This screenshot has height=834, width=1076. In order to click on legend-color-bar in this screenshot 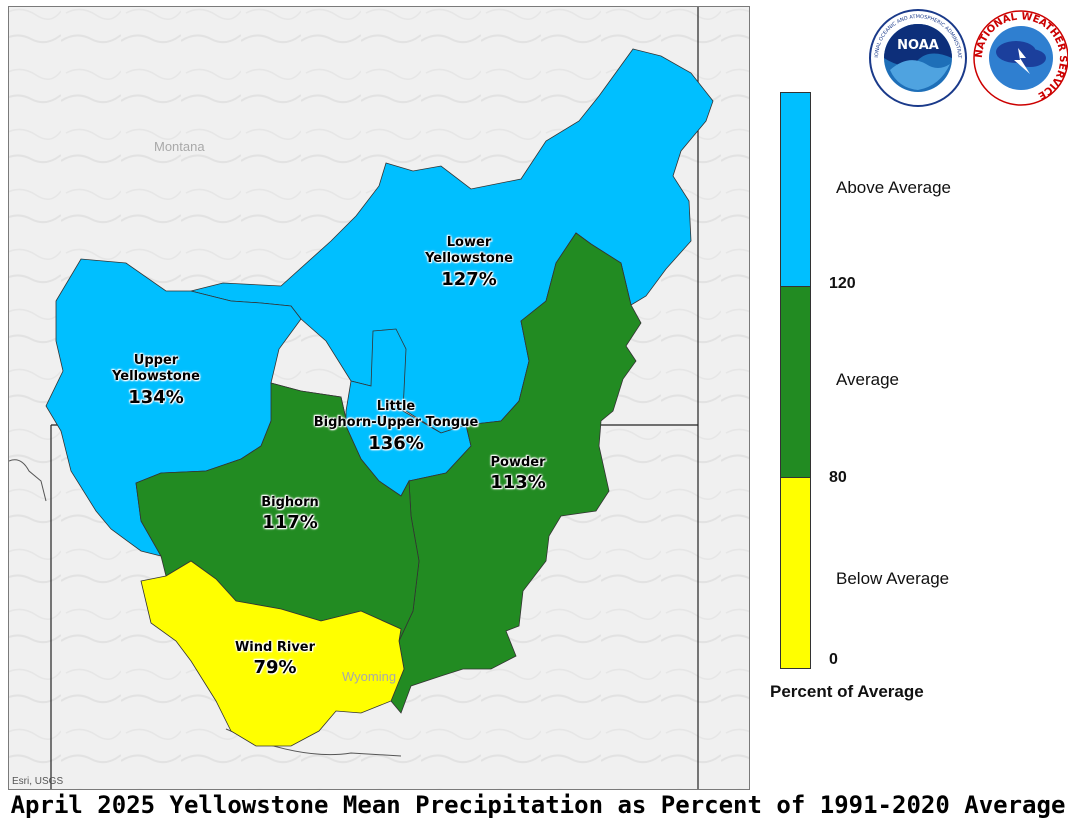, I will do `click(795, 380)`.